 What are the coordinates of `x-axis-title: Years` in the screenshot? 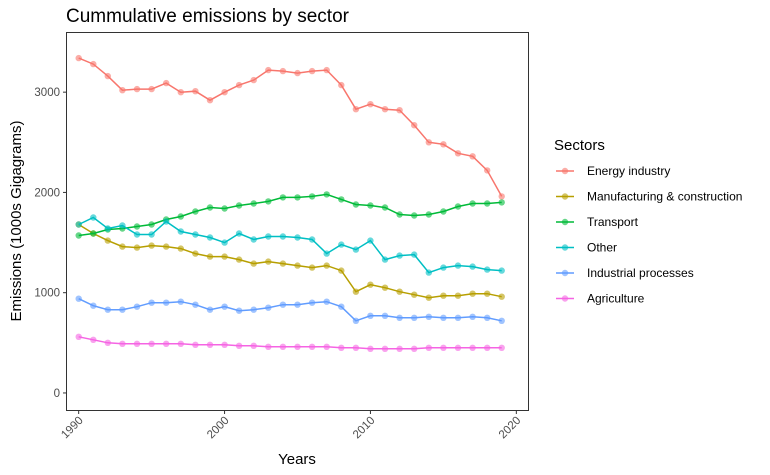 It's located at (297, 459).